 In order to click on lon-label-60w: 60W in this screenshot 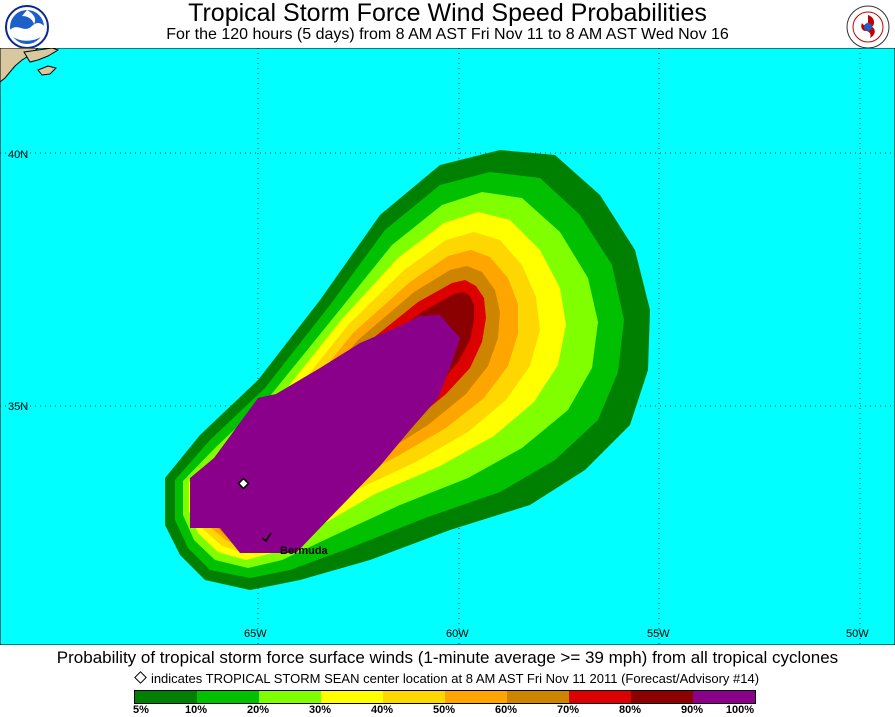, I will do `click(457, 634)`.